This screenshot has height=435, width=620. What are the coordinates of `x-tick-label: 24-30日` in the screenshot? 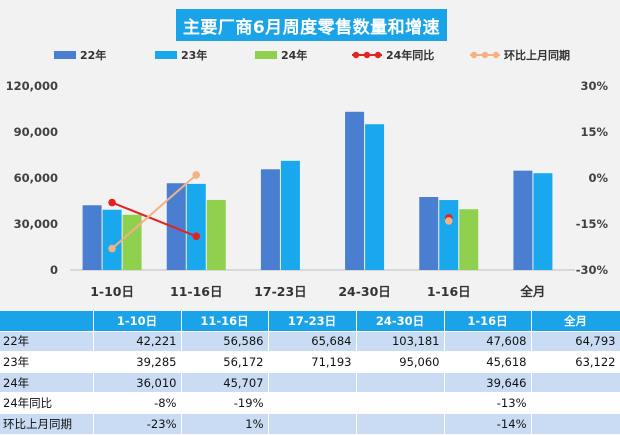 It's located at (364, 291).